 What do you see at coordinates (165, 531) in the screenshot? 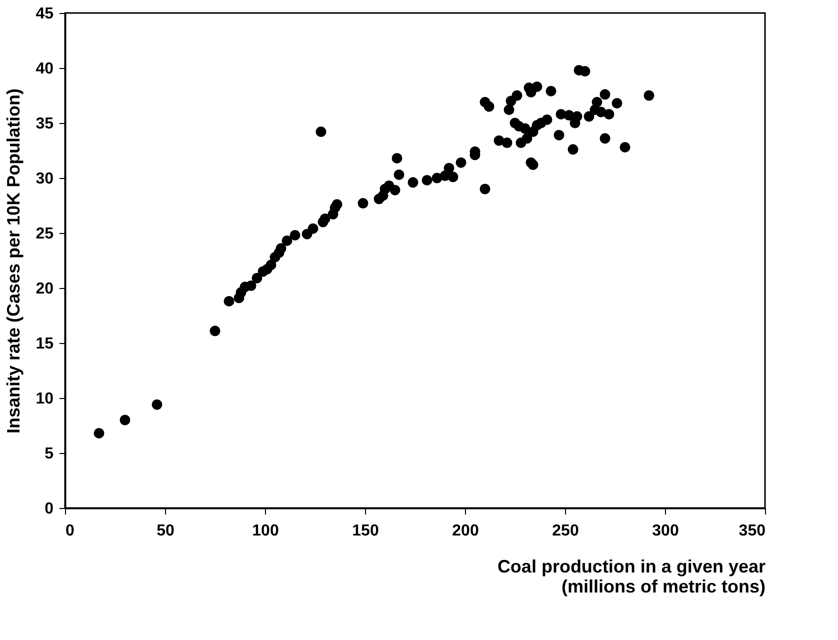
I see `x-tick-label: 50` at bounding box center [165, 531].